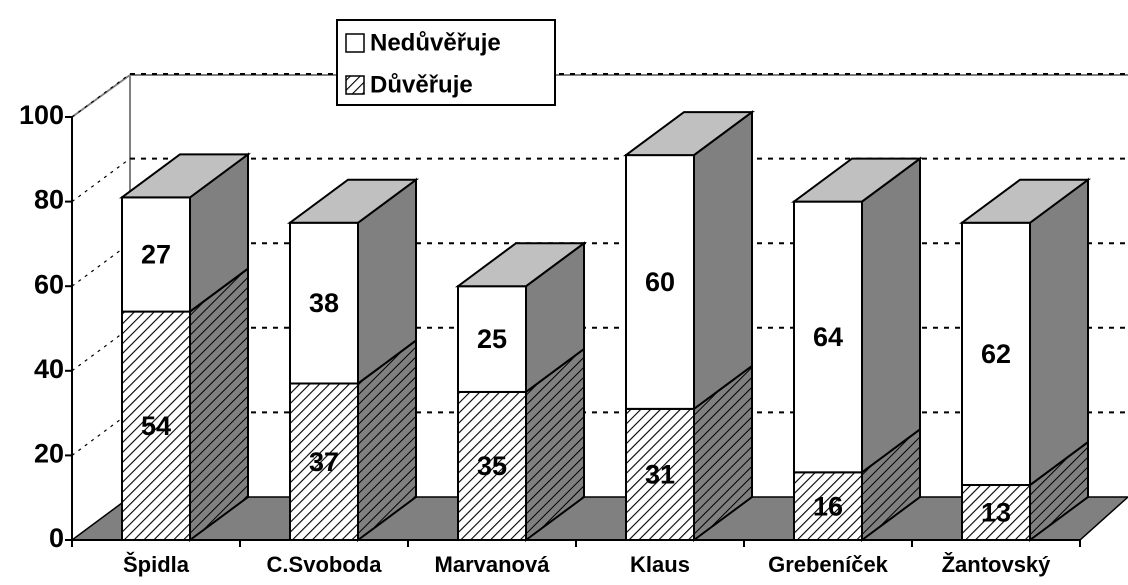 The image size is (1128, 585). Describe the element at coordinates (325, 564) in the screenshot. I see `x-tick-label: C.Svoboda` at that location.